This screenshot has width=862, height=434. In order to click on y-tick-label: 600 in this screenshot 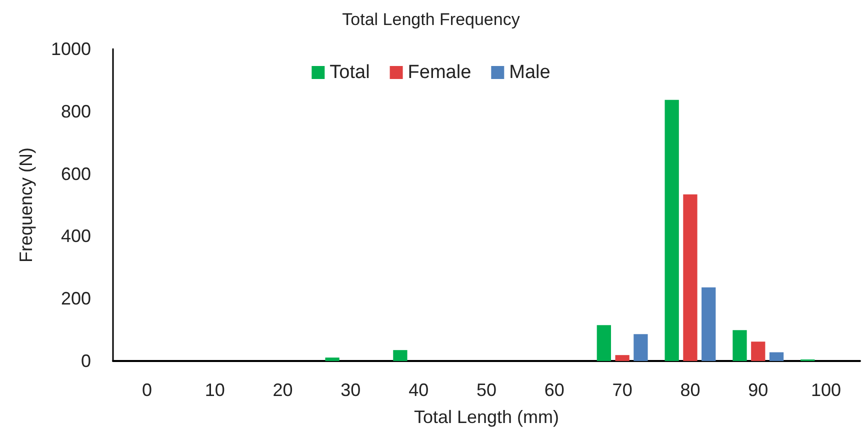, I will do `click(75, 174)`.